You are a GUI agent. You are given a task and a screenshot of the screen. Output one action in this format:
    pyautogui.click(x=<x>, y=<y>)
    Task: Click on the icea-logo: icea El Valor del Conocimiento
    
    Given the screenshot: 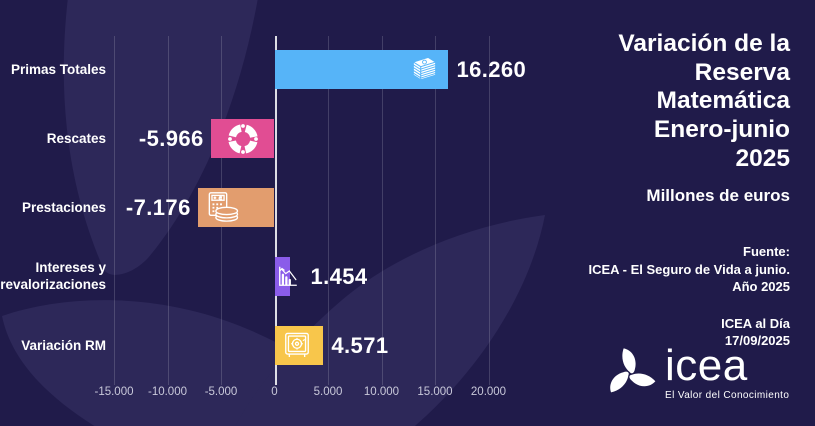 What is the action you would take?
    pyautogui.click(x=695, y=374)
    